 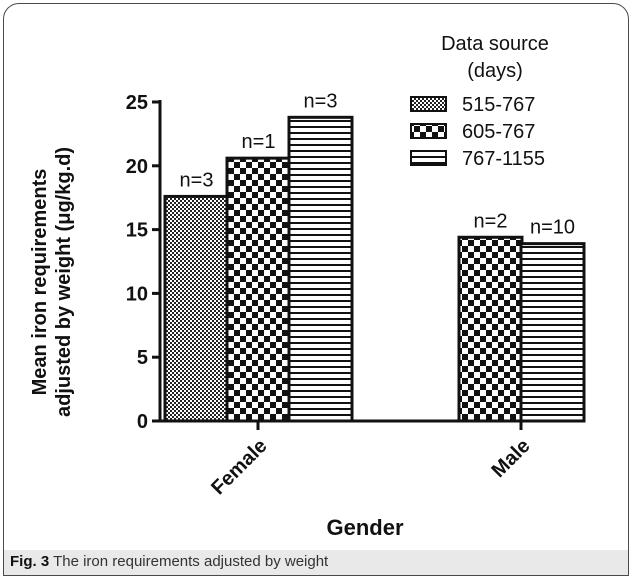 I want to click on bar-n-label: n=10, so click(x=552, y=228).